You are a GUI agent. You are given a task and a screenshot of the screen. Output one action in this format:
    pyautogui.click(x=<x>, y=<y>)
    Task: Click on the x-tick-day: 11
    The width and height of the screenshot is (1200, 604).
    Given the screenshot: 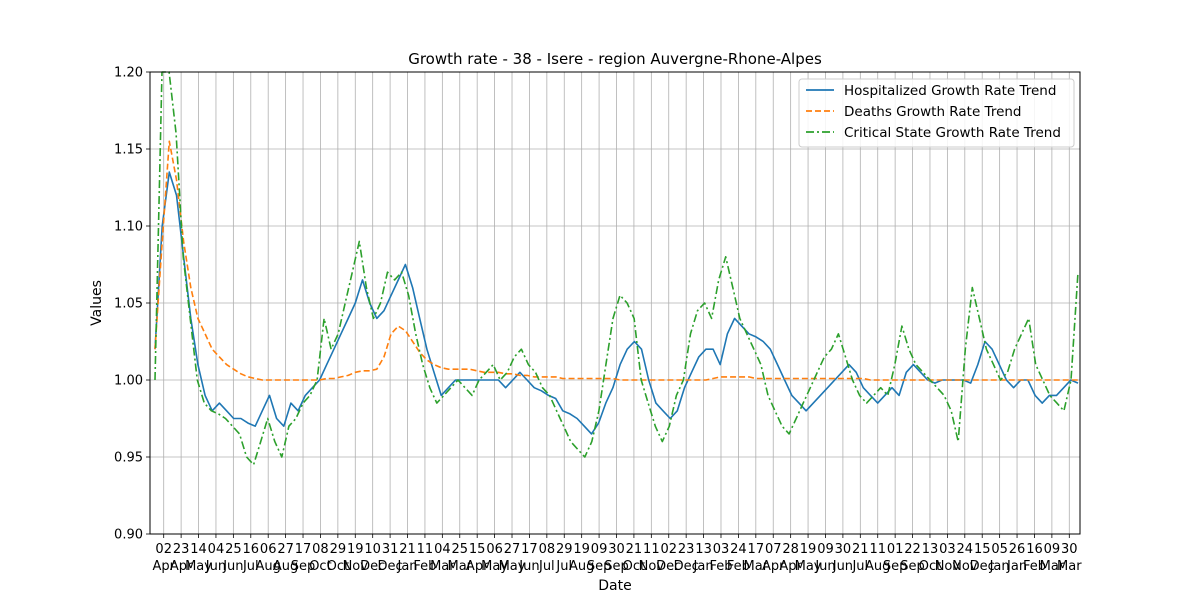 What is the action you would take?
    pyautogui.click(x=877, y=549)
    